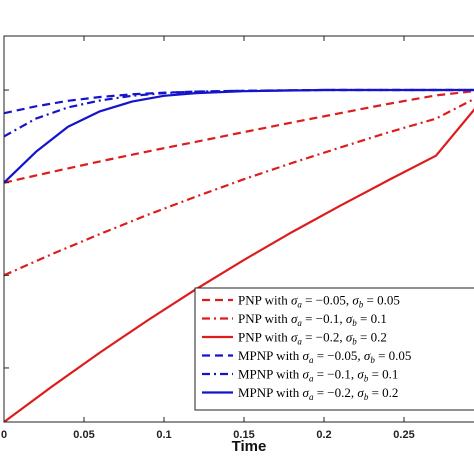 The height and width of the screenshot is (474, 474). Describe the element at coordinates (318, 375) in the screenshot. I see `legend-label-5: MPNP with σa = −0.1, σb = 0.1` at that location.